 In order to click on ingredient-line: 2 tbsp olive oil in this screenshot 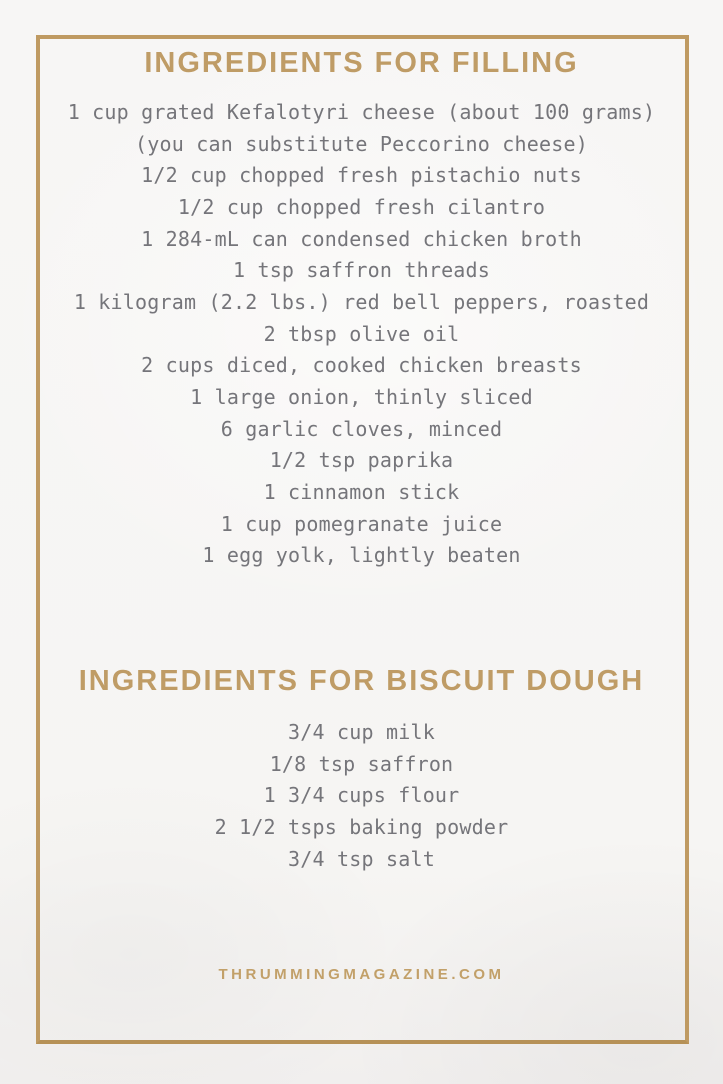, I will do `click(361, 333)`.